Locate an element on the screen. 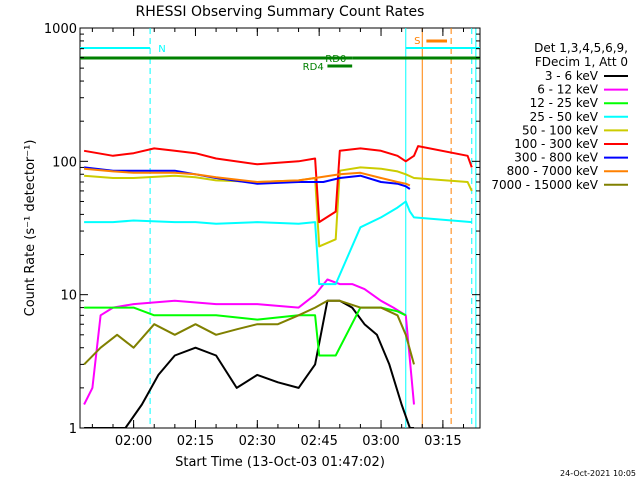 Image resolution: width=640 pixels, height=480 pixels. y-tick-label: 100 is located at coordinates (64, 162).